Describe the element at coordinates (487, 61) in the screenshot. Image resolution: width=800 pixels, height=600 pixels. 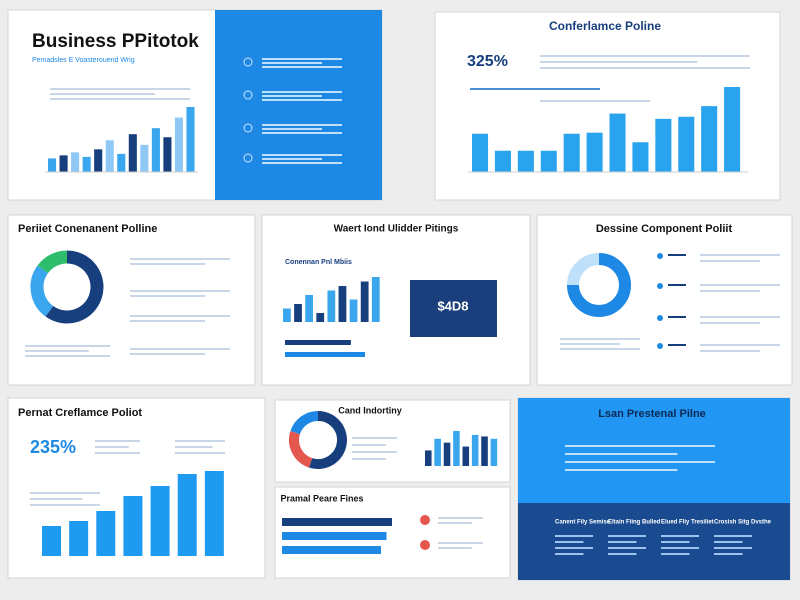
I see `stat: 325%` at that location.